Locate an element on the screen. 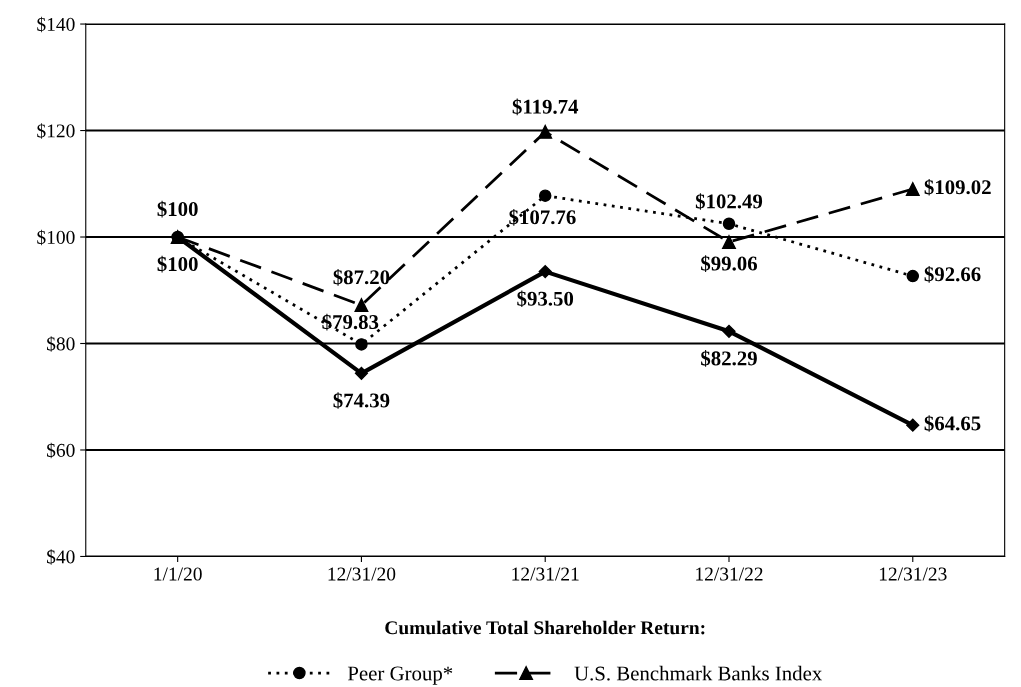 This screenshot has width=1021, height=687. data-label: $102.49 is located at coordinates (729, 201).